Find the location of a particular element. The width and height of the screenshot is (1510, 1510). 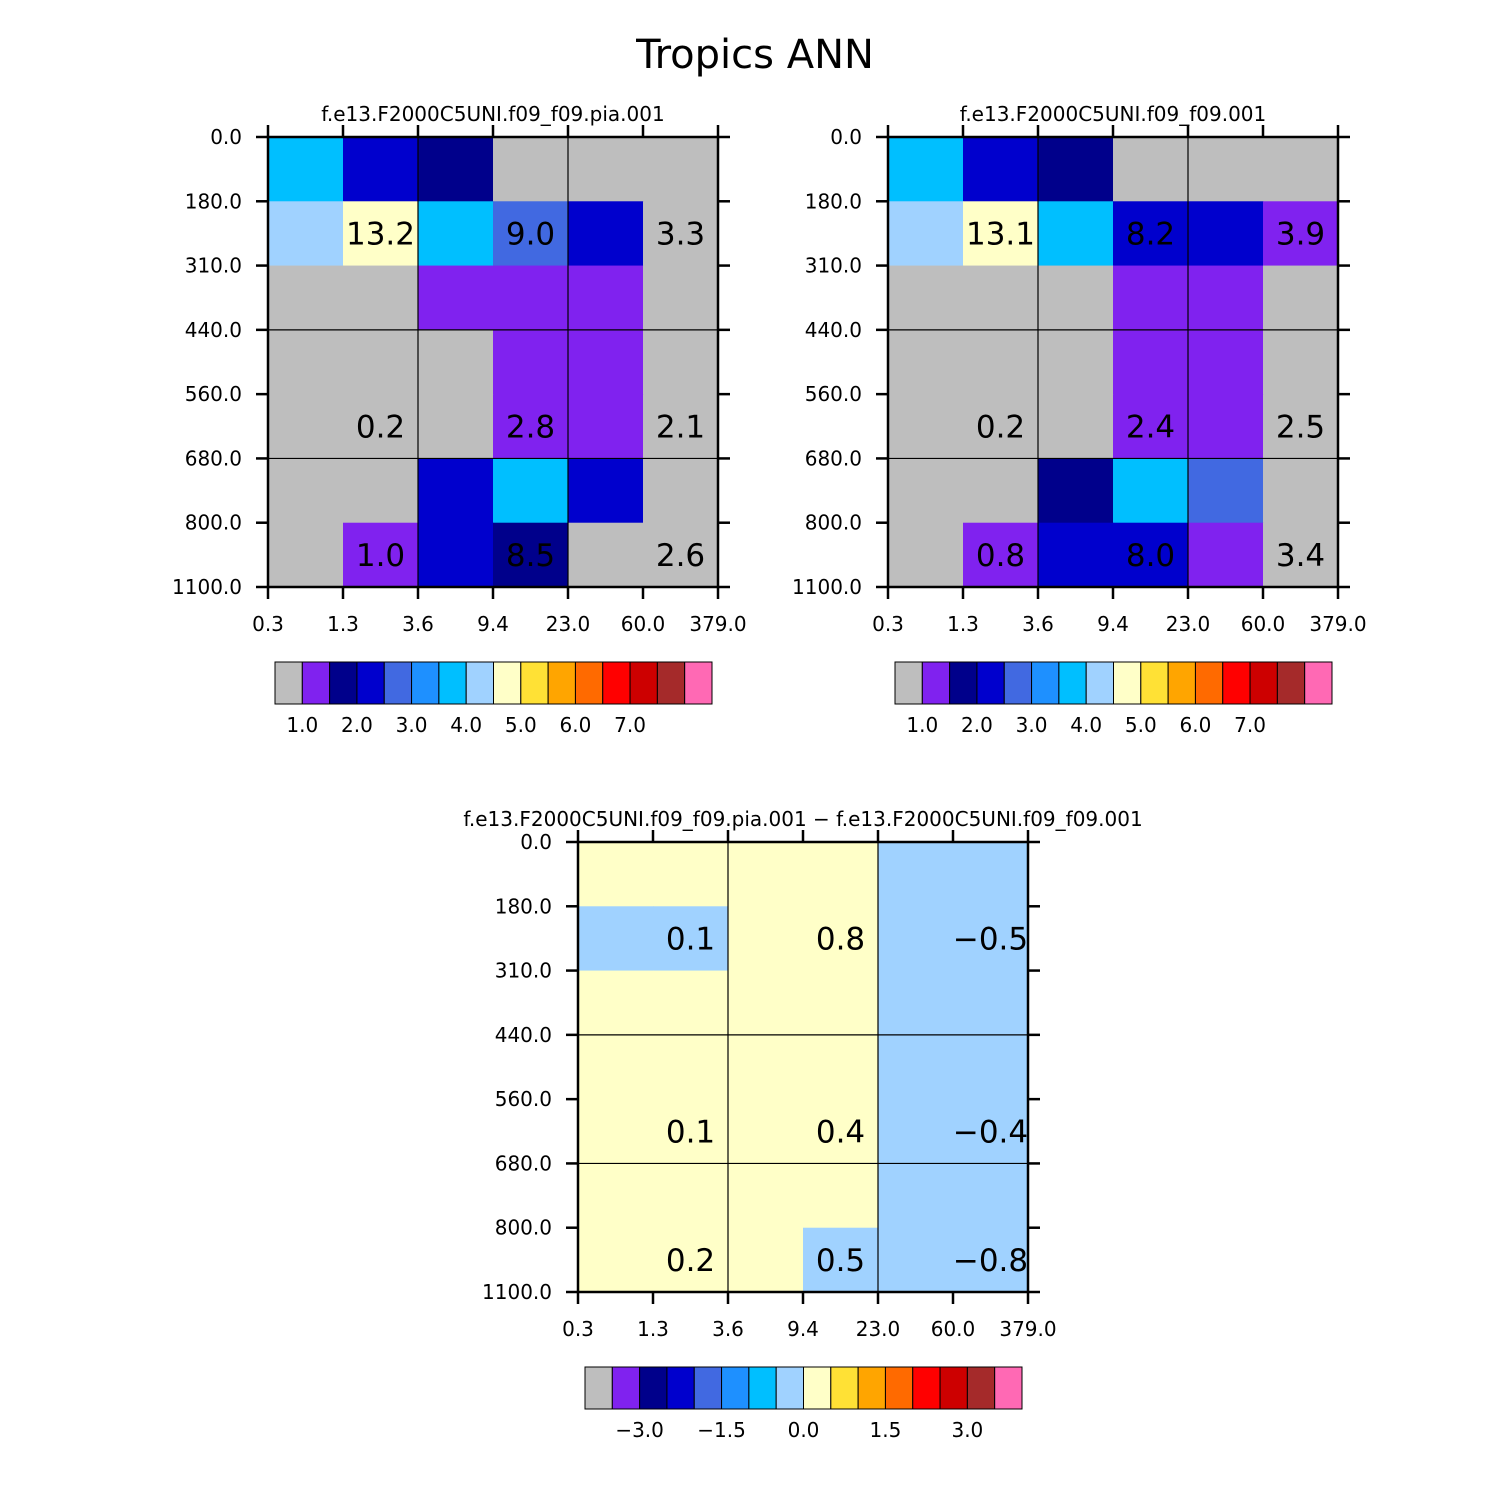

cell-value-label: 2.4 is located at coordinates (1150, 427).